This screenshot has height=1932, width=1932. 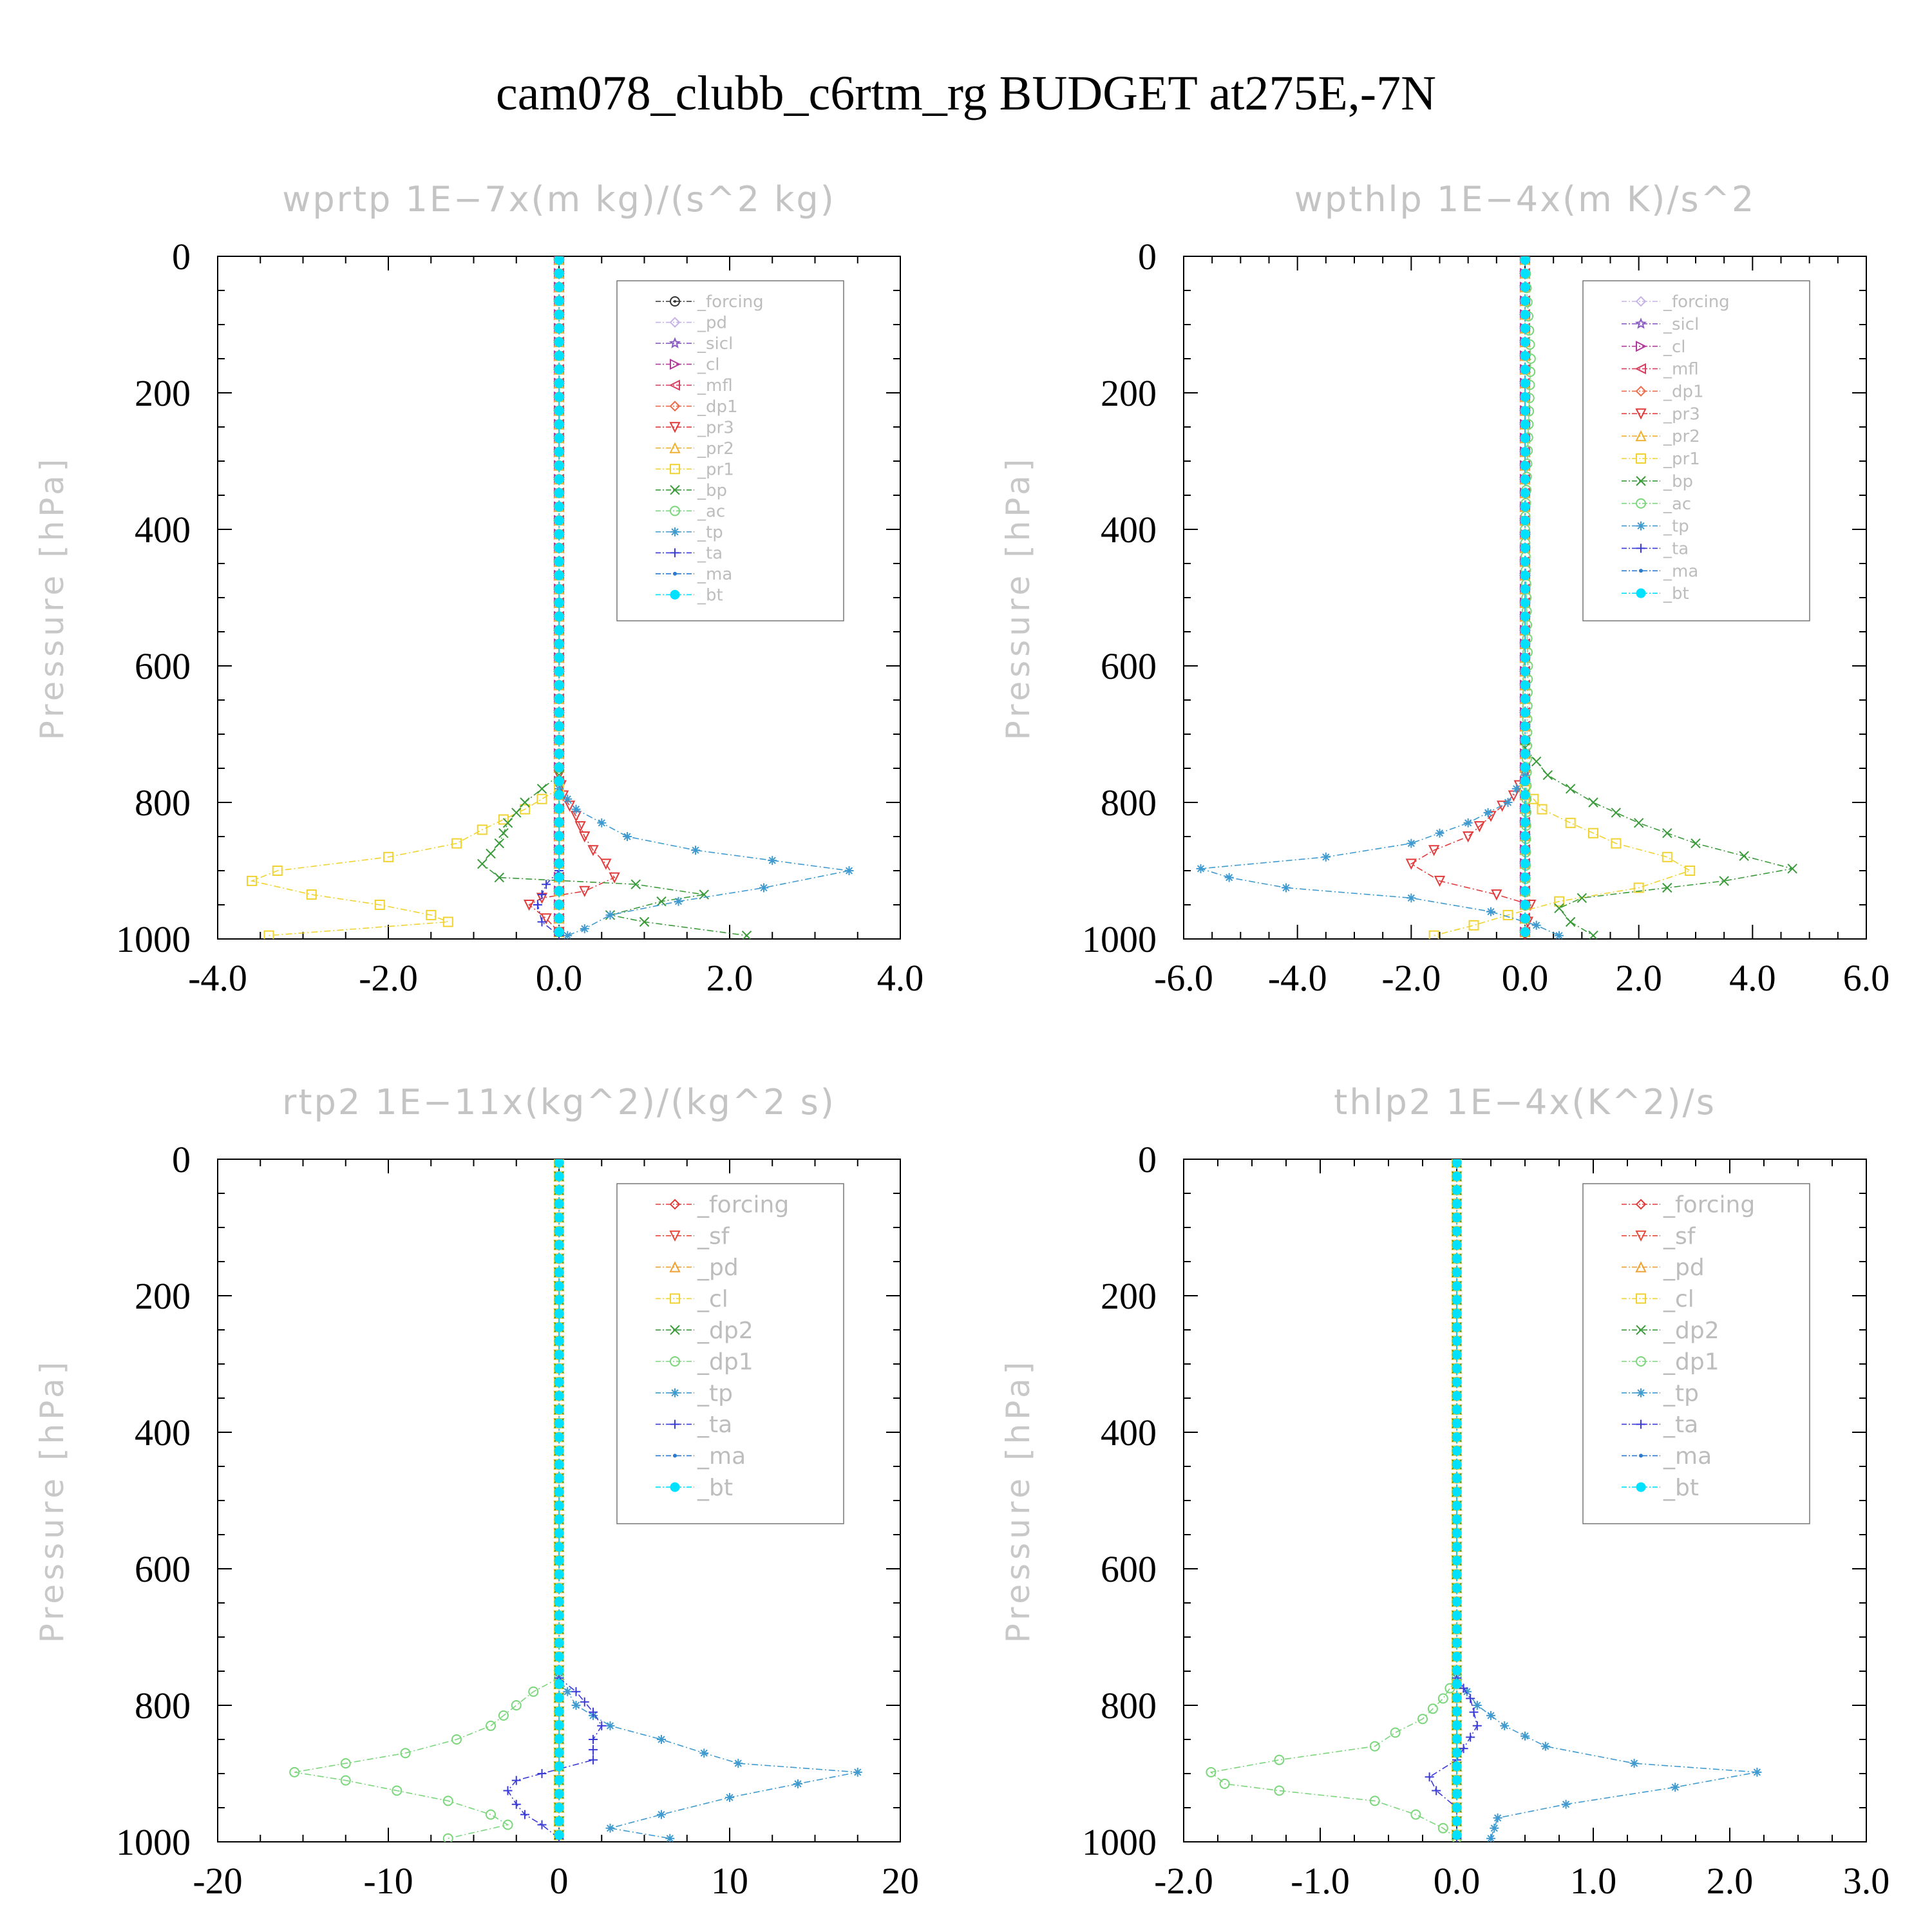 I want to click on legend-marker-ring, so click(x=675, y=301).